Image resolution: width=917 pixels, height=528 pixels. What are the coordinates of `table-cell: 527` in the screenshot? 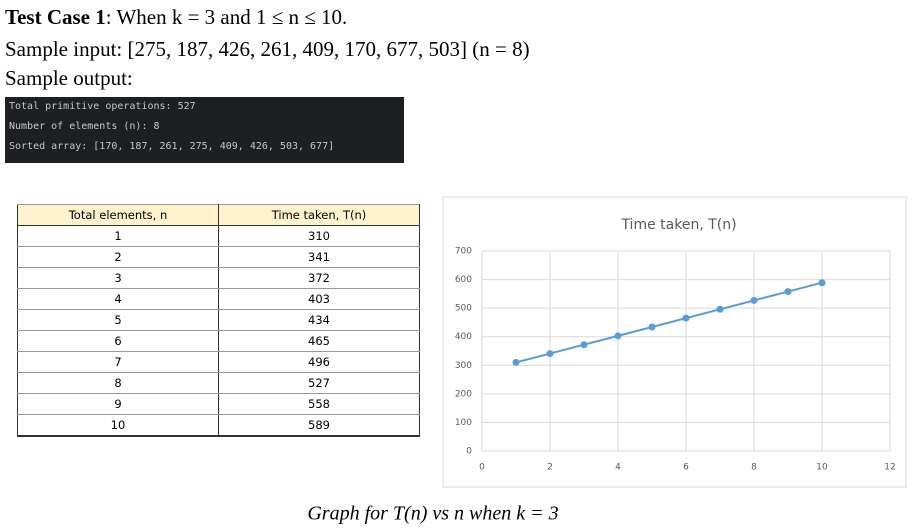 It's located at (319, 383).